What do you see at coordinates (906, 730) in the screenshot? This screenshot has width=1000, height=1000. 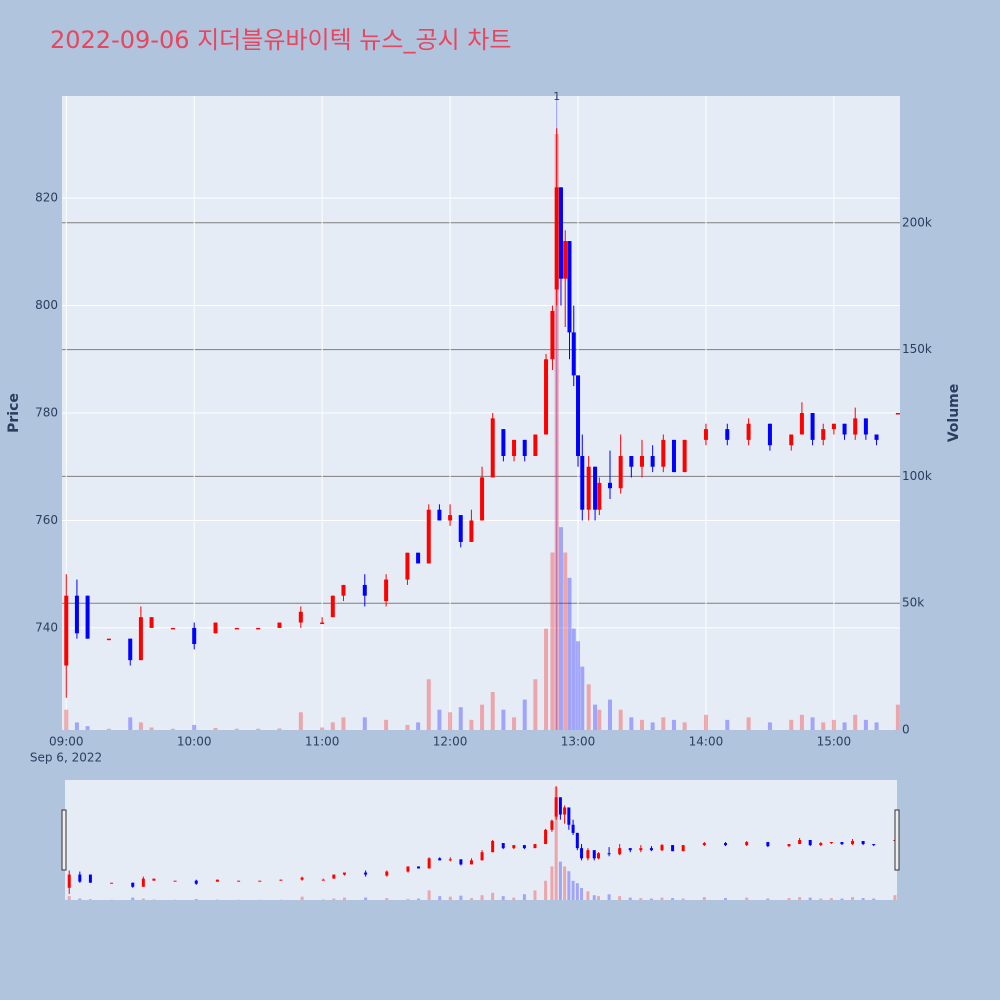 I see `y2-tick-label: 0` at bounding box center [906, 730].